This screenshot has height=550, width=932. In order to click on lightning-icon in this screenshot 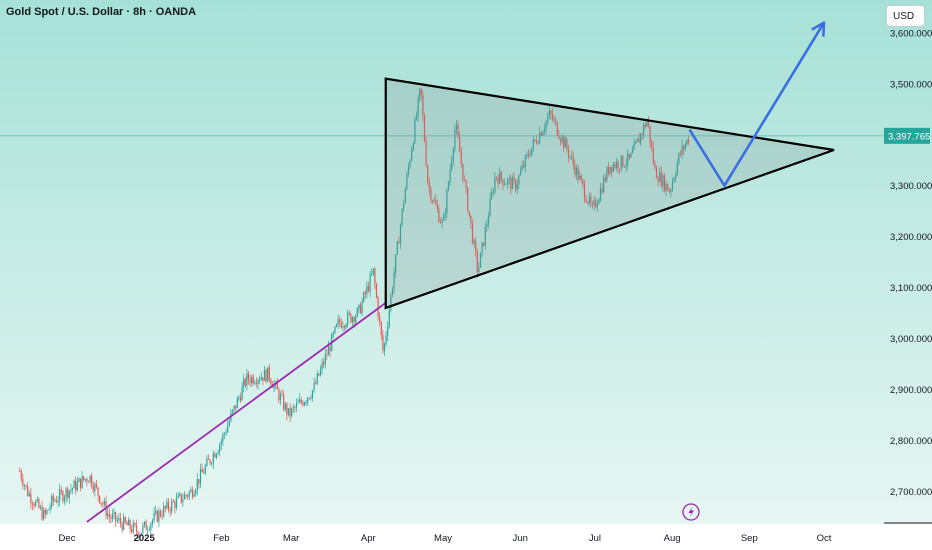, I will do `click(691, 512)`.